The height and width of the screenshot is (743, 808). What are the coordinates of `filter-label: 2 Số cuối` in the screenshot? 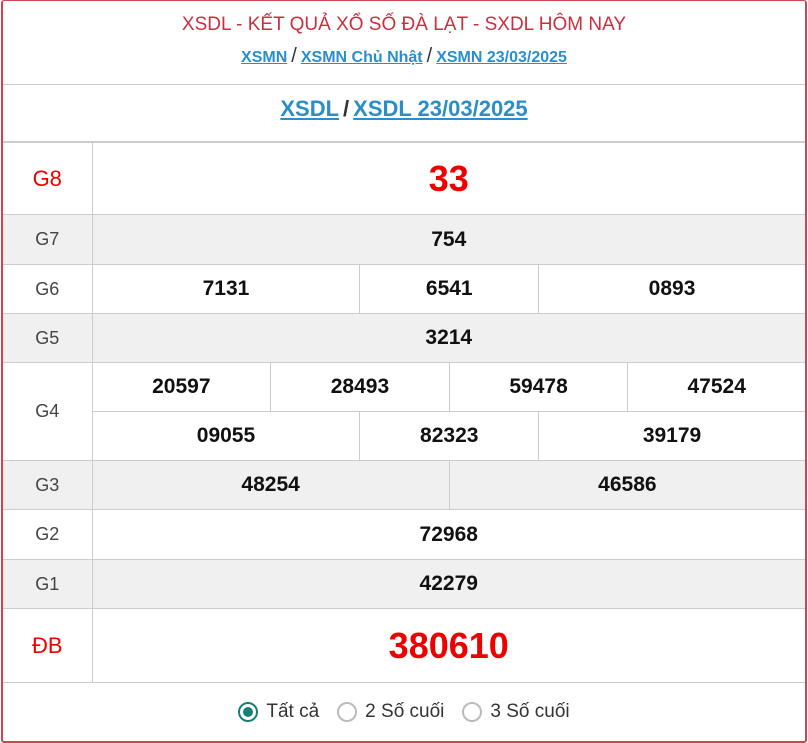 It's located at (405, 711).